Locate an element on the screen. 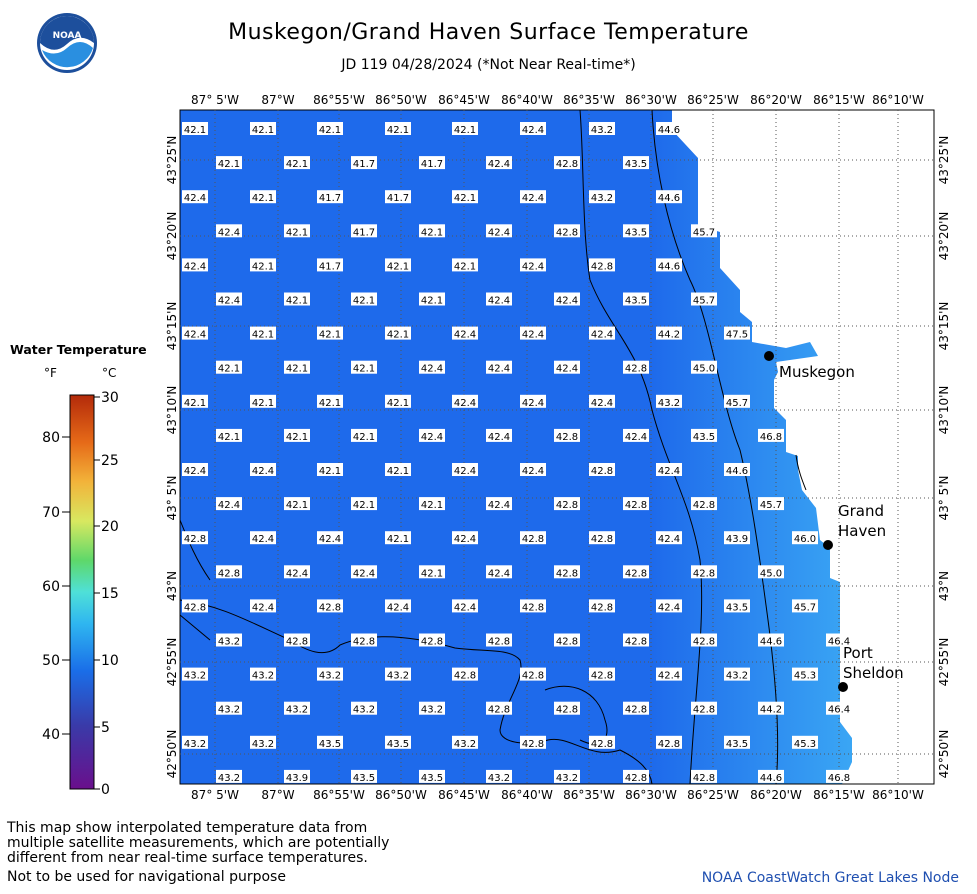 This screenshot has width=977, height=894. map-title: Muskegon/Grand Haven Surface Temperature is located at coordinates (488, 32).